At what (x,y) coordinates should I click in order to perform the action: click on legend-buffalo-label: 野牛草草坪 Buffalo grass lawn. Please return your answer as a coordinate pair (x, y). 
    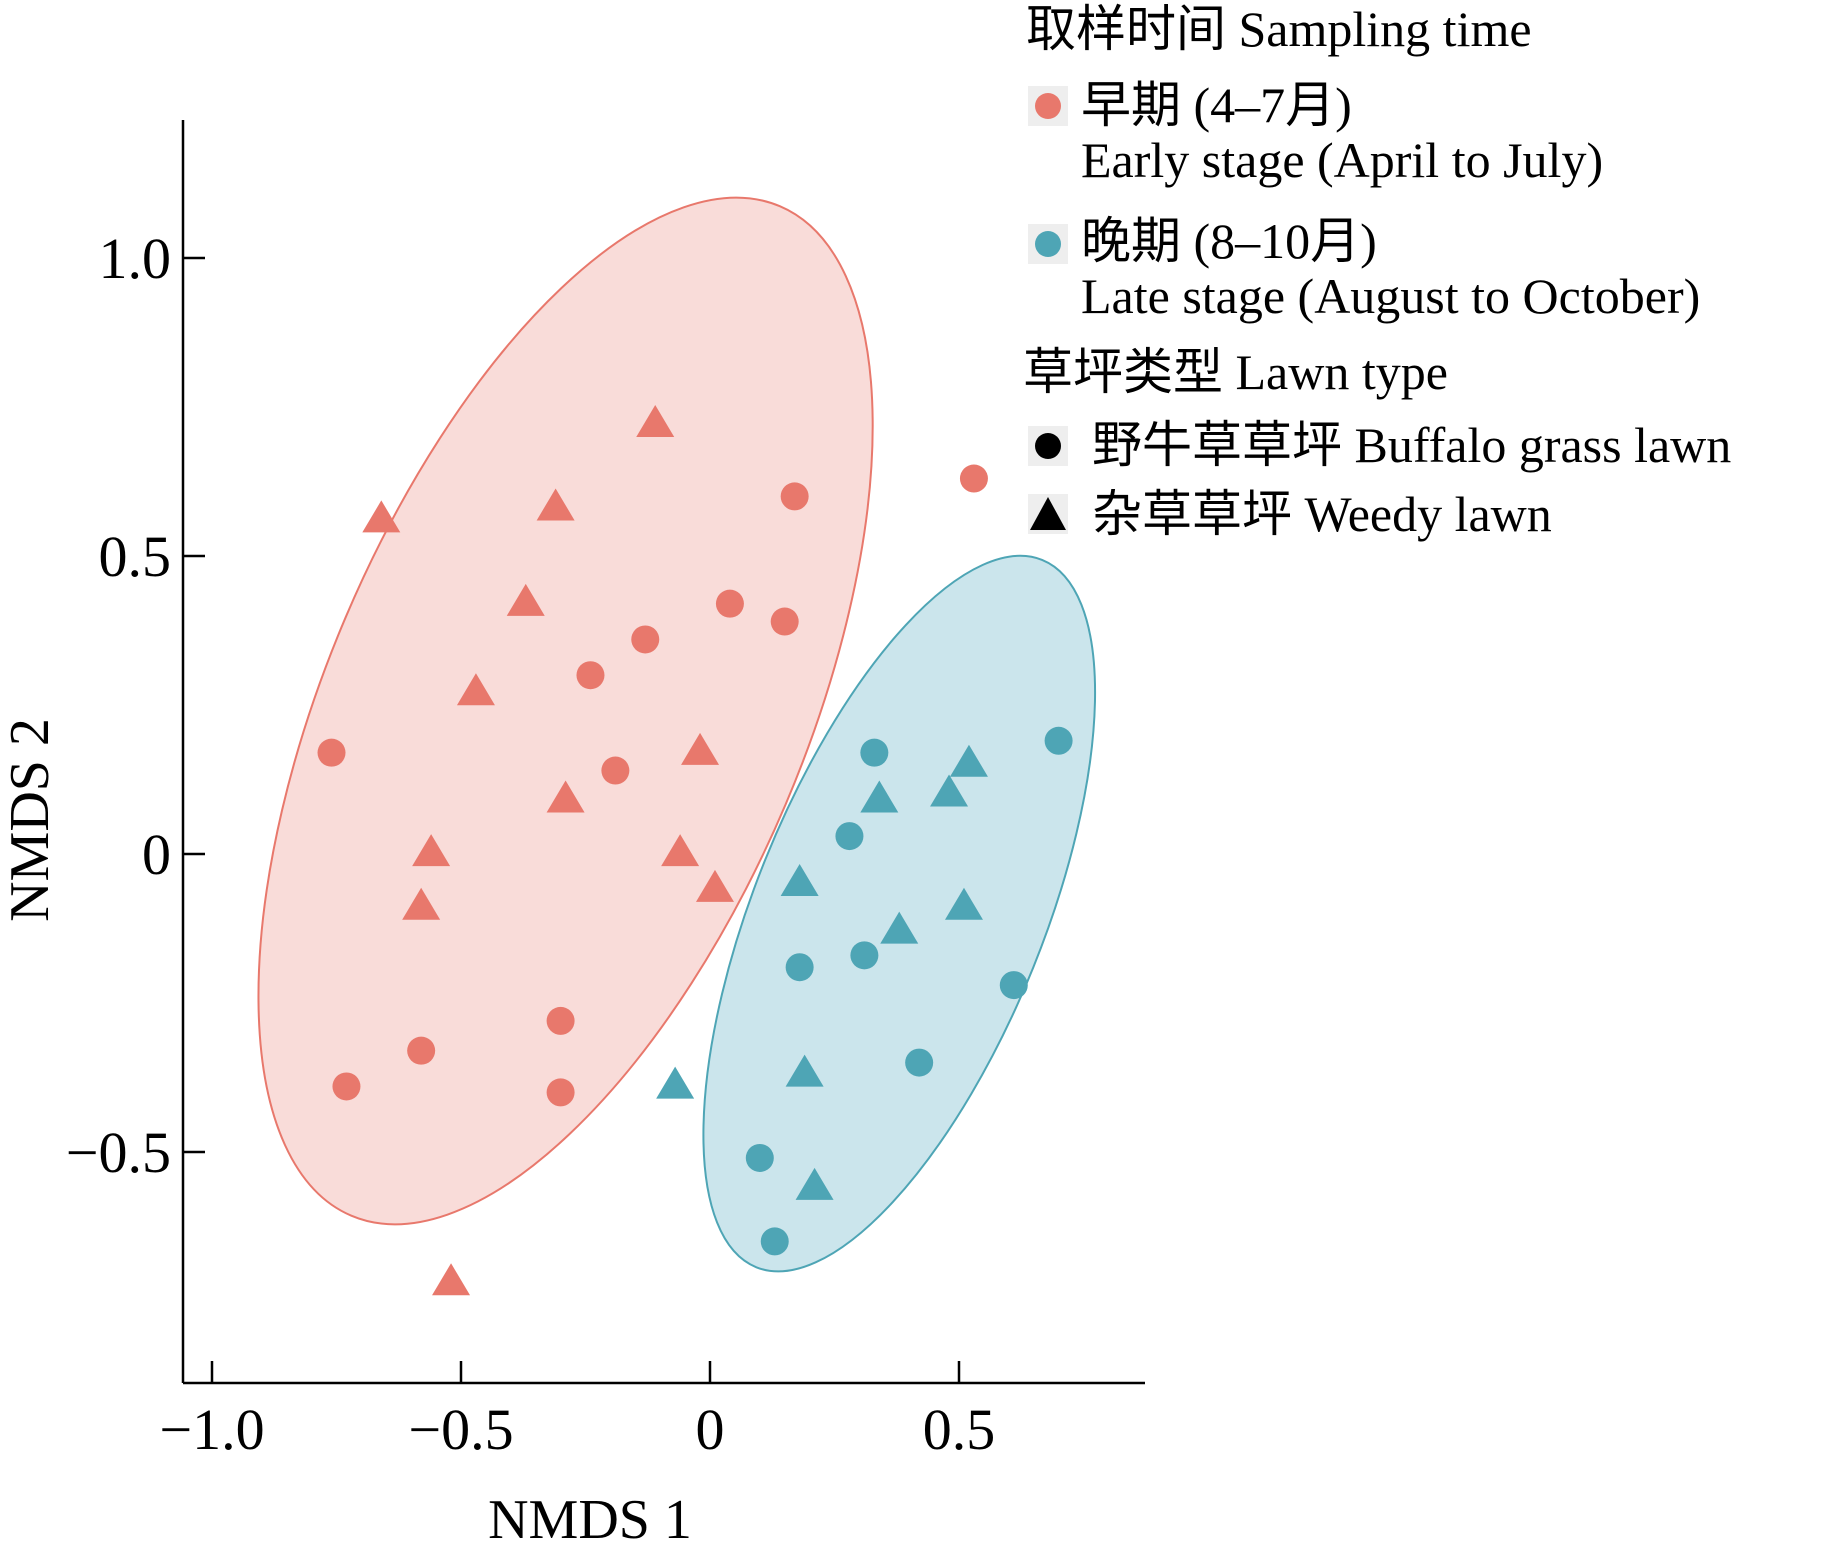
    Looking at the image, I should click on (1411, 445).